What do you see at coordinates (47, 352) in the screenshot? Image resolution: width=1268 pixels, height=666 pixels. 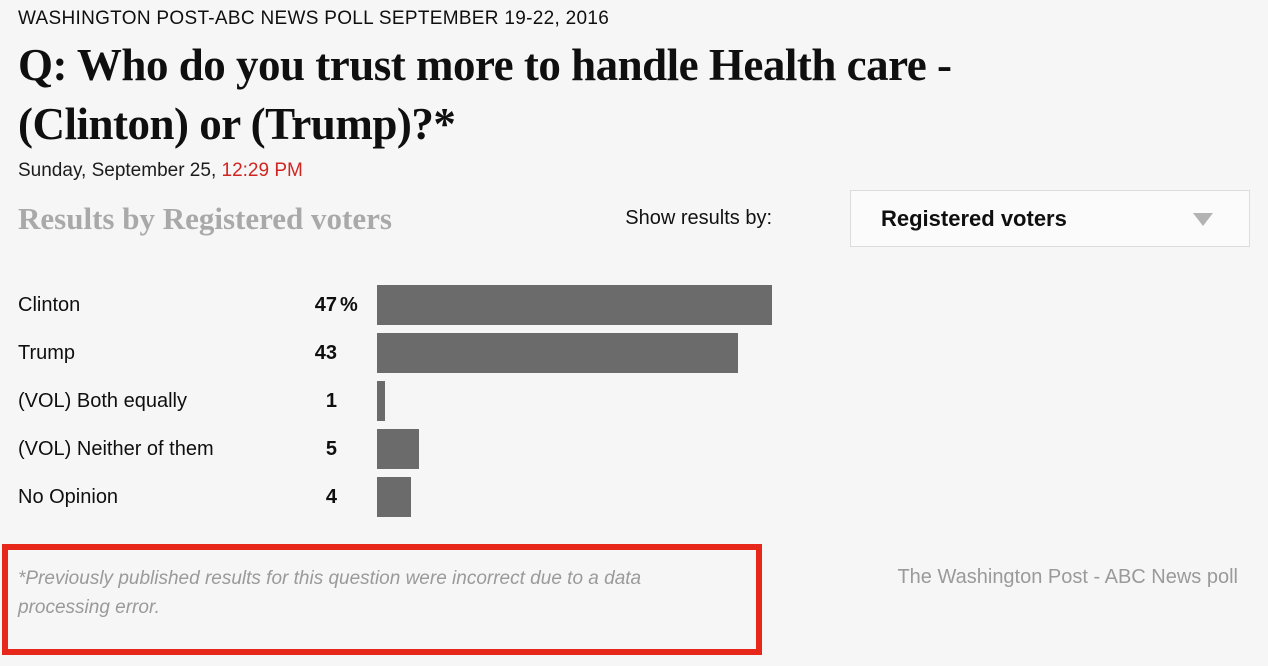 I see `category-label: Trump` at bounding box center [47, 352].